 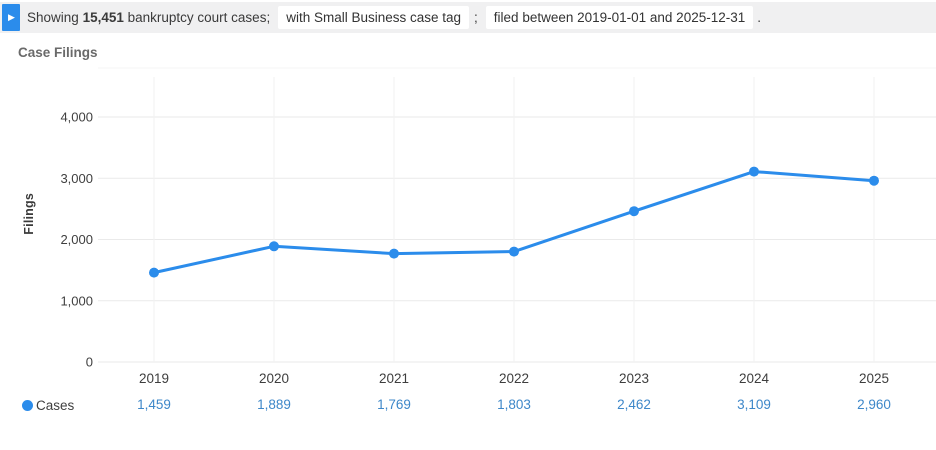 I want to click on legend-label: Cases, so click(x=55, y=405).